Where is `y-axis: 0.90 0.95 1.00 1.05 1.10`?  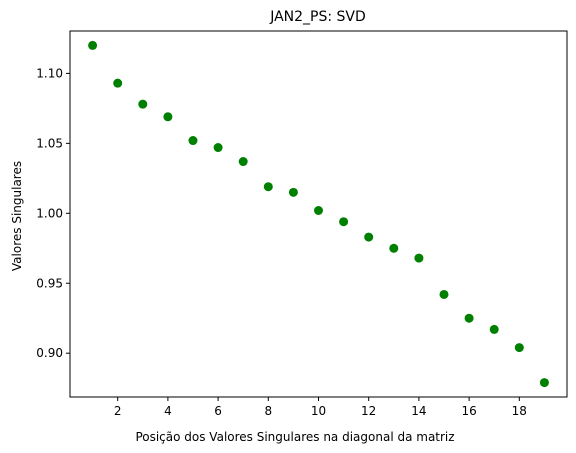 y-axis: 0.90 0.95 1.00 1.05 1.10 is located at coordinates (53, 213).